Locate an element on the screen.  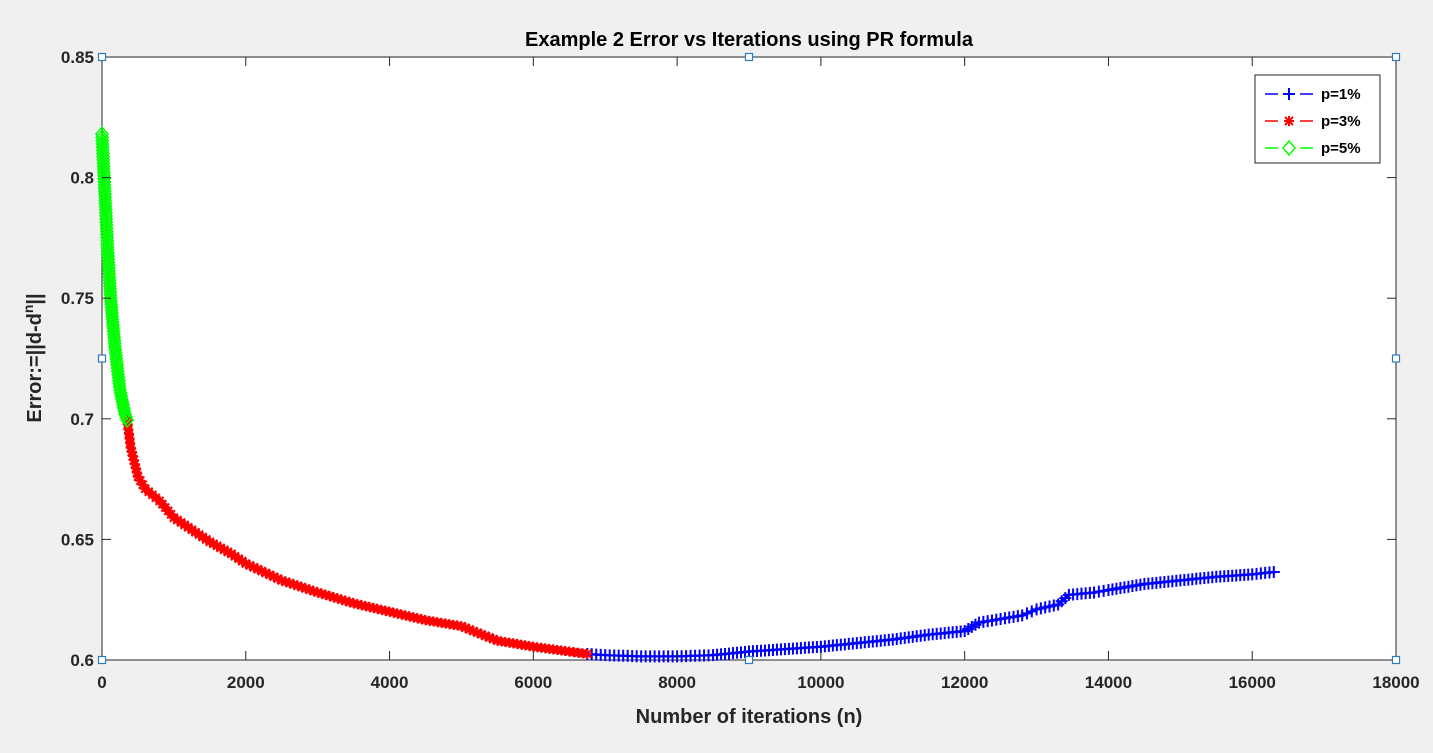
x-tick-label: 0 is located at coordinates (101, 682).